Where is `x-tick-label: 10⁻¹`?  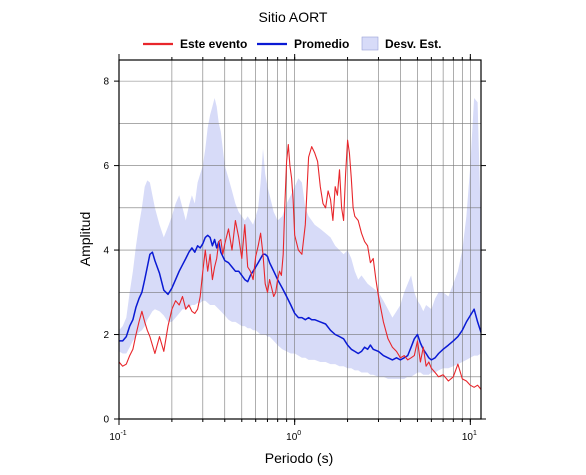 x-tick-label: 10⁻¹ is located at coordinates (117, 436).